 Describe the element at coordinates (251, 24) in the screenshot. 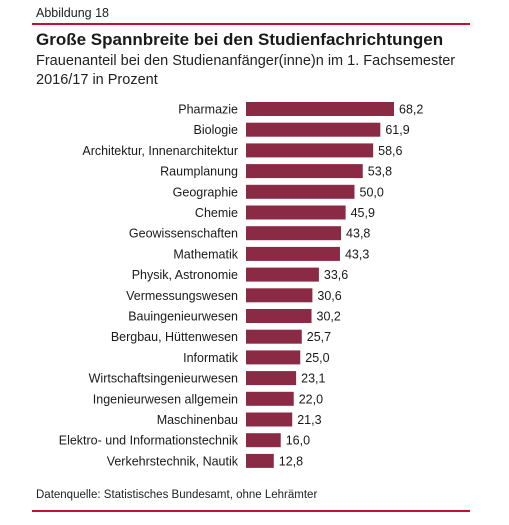

I see `top-rule` at that location.